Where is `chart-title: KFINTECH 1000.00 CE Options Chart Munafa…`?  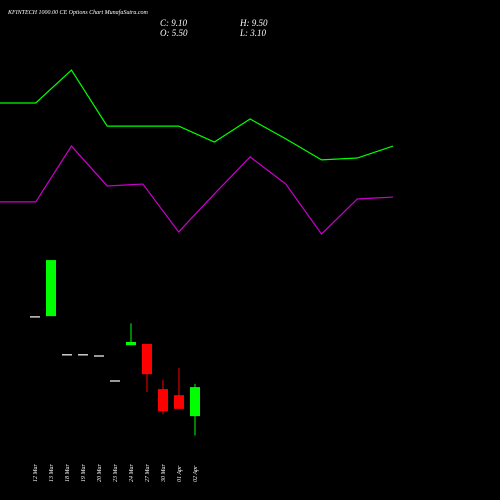 chart-title: KFINTECH 1000.00 CE Options Chart Munafa… is located at coordinates (78, 12).